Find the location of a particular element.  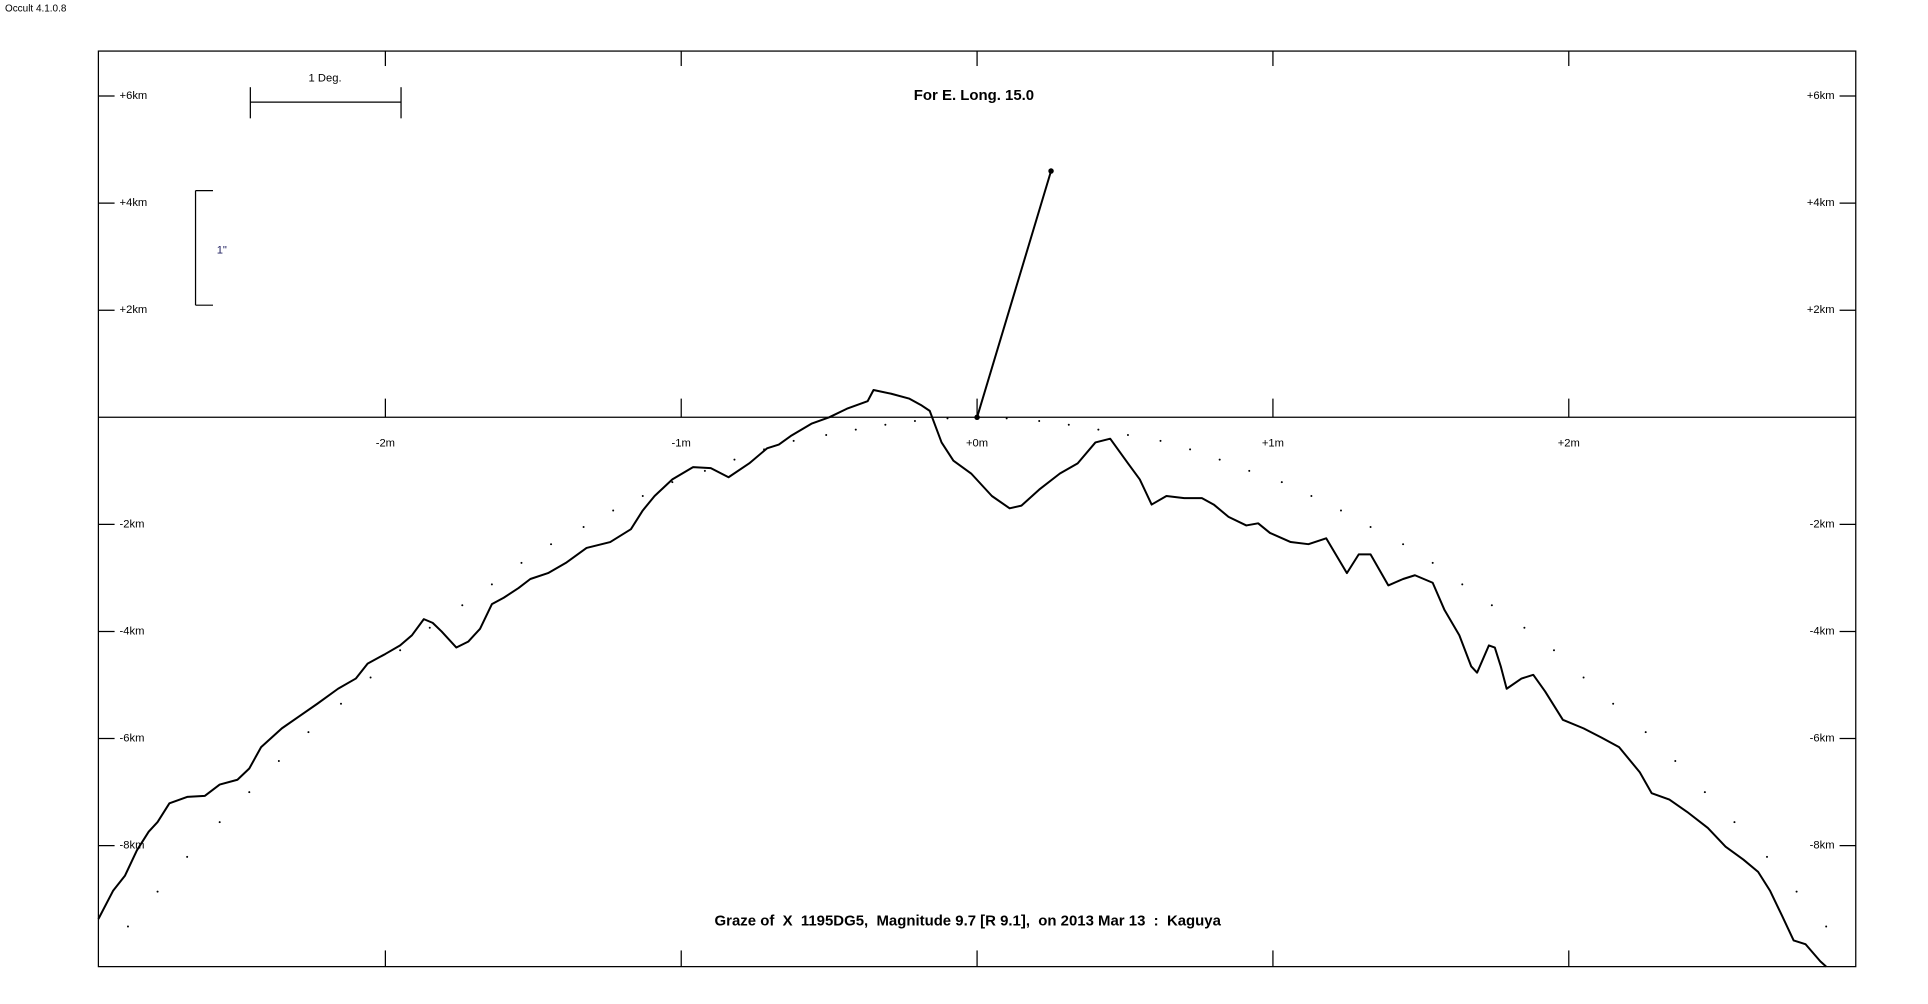

arcsec-scale-label: 1" is located at coordinates (222, 250).